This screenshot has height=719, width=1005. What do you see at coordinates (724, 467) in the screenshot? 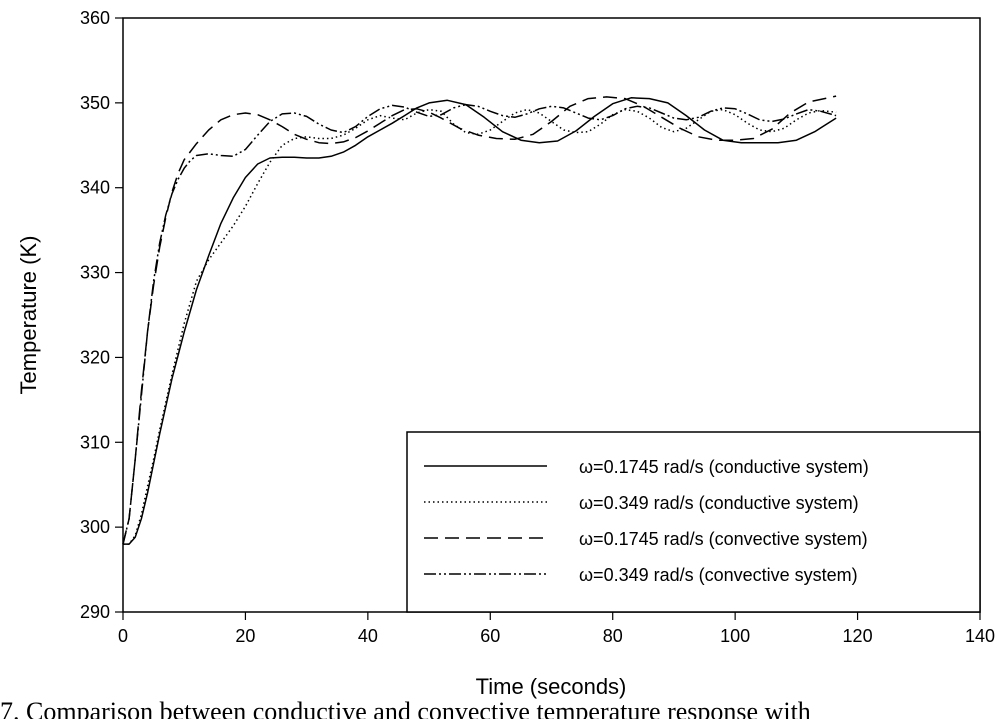
I see `legend-label: ω=0.1745 rad/s (conductive system)` at bounding box center [724, 467].